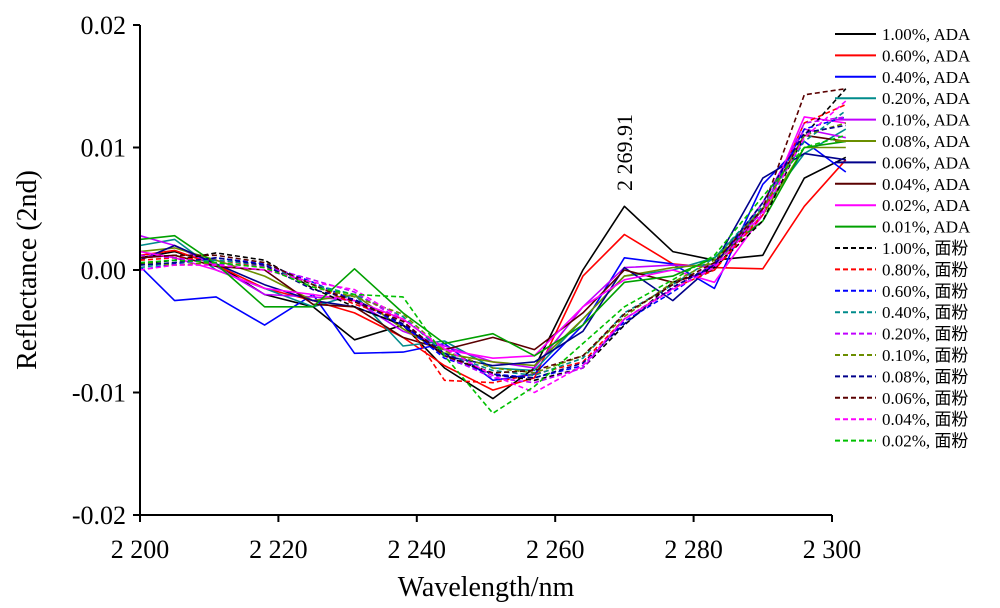  I want to click on x-axis-title: Wavelength/nm, so click(486, 587).